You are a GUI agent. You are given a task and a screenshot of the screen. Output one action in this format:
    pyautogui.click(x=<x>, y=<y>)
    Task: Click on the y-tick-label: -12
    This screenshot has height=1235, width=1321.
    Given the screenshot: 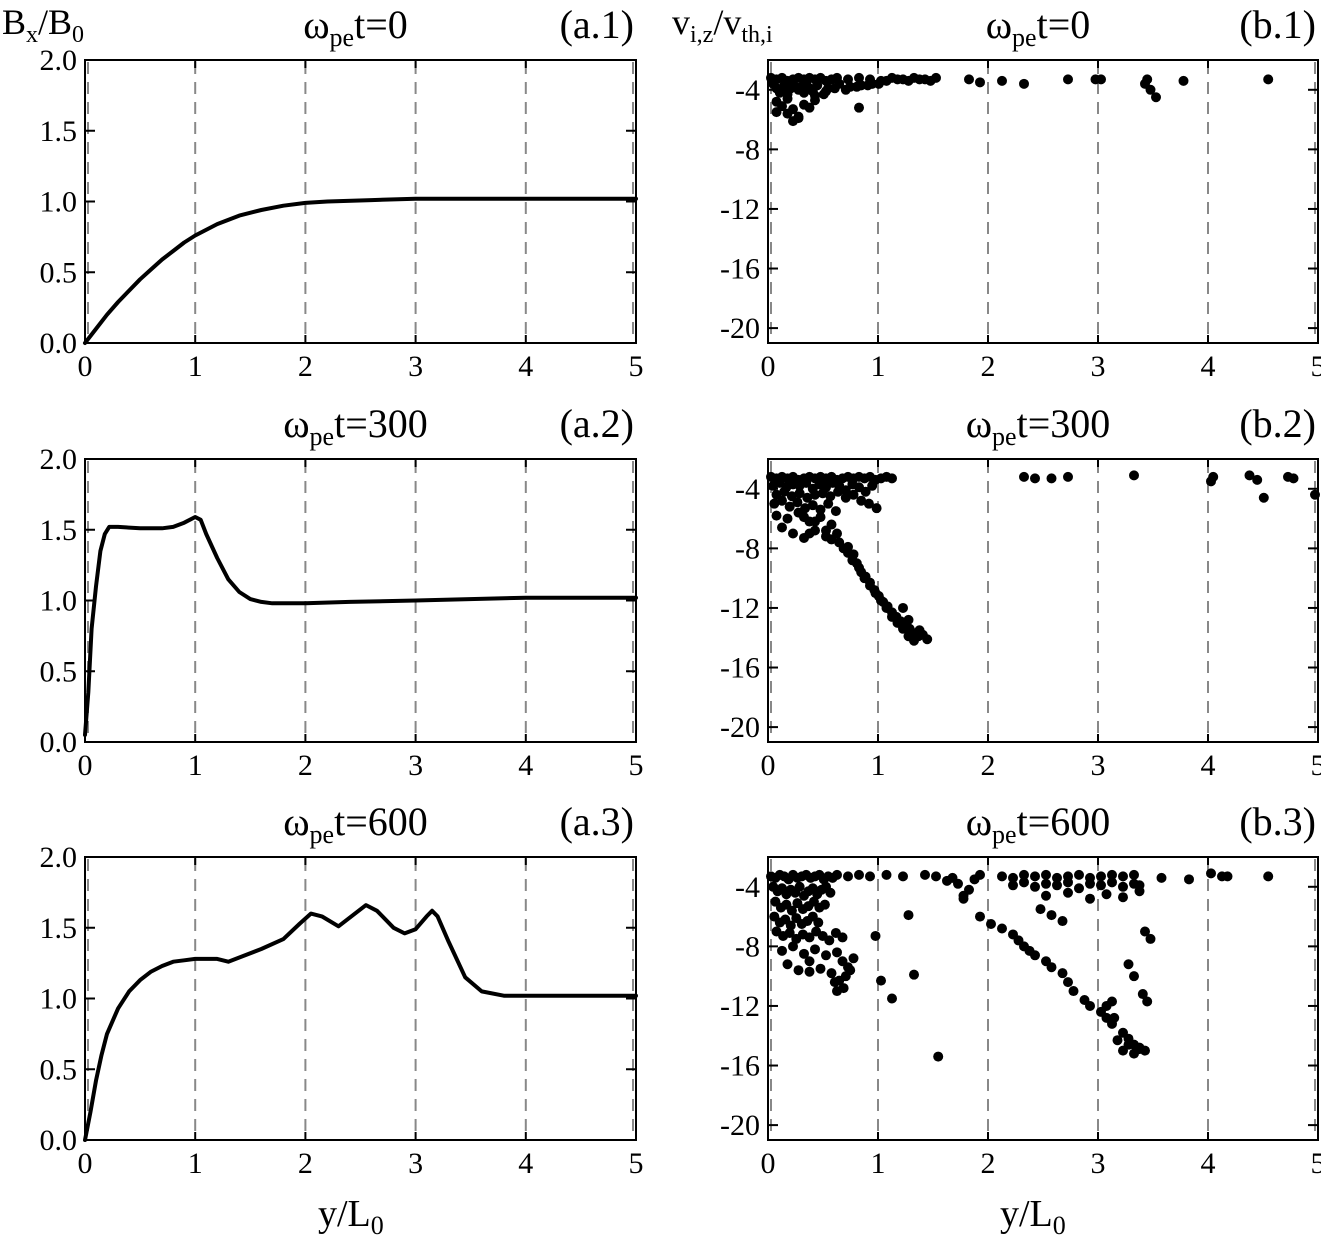 What is the action you would take?
    pyautogui.click(x=740, y=209)
    